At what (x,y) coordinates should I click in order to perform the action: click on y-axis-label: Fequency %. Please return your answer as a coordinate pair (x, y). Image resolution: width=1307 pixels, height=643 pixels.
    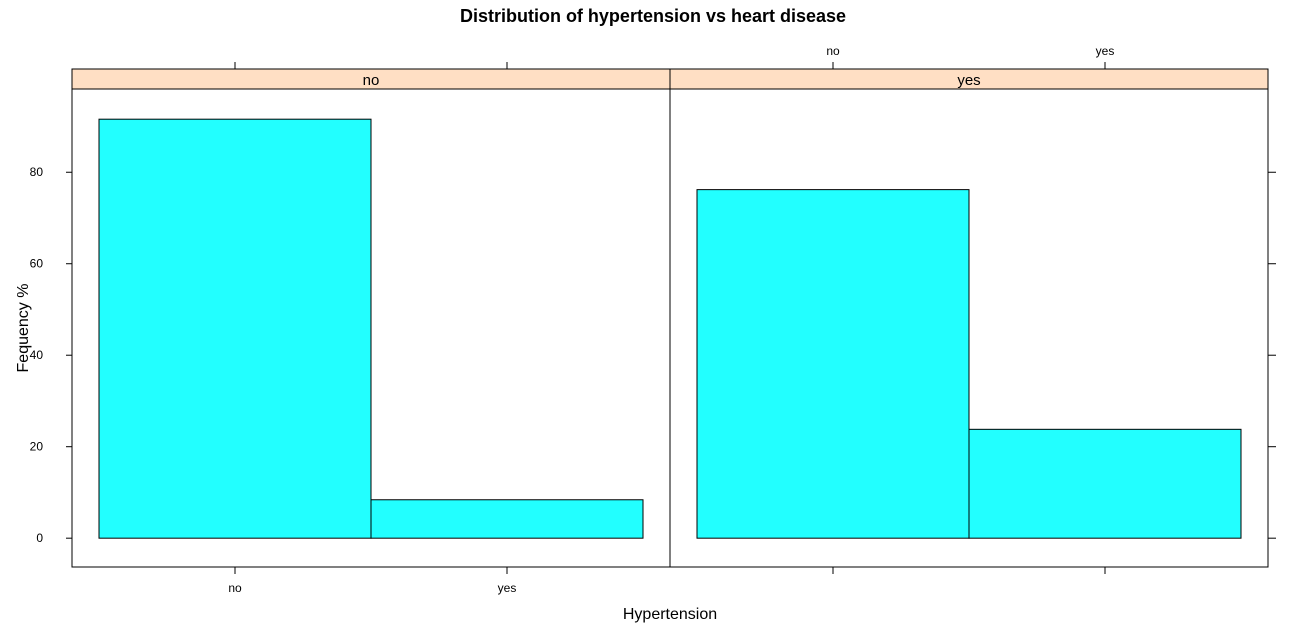
    Looking at the image, I should click on (23, 328).